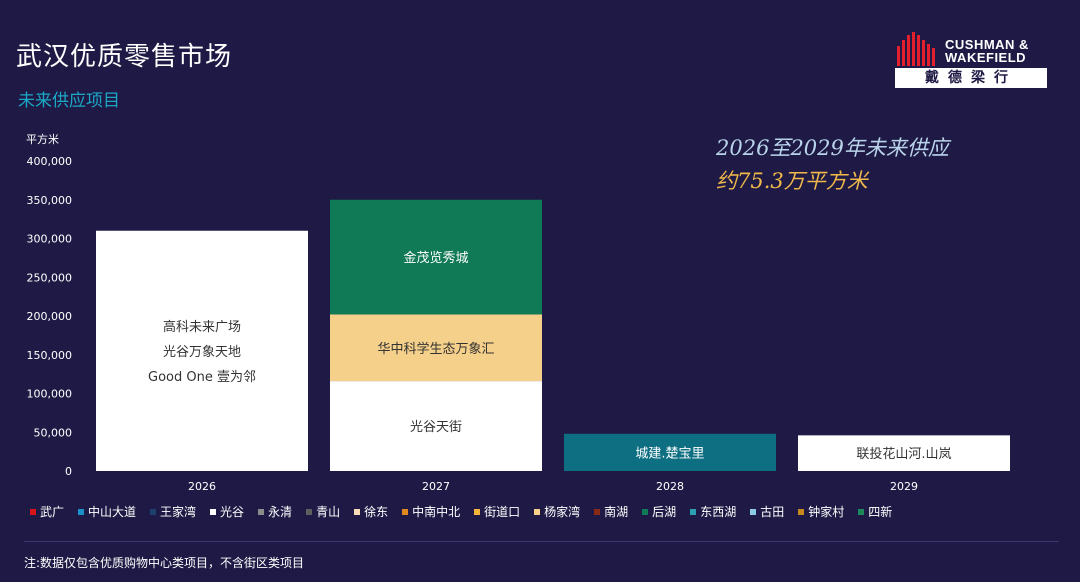  Describe the element at coordinates (50, 200) in the screenshot. I see `y-tick-label: 350,000` at that location.